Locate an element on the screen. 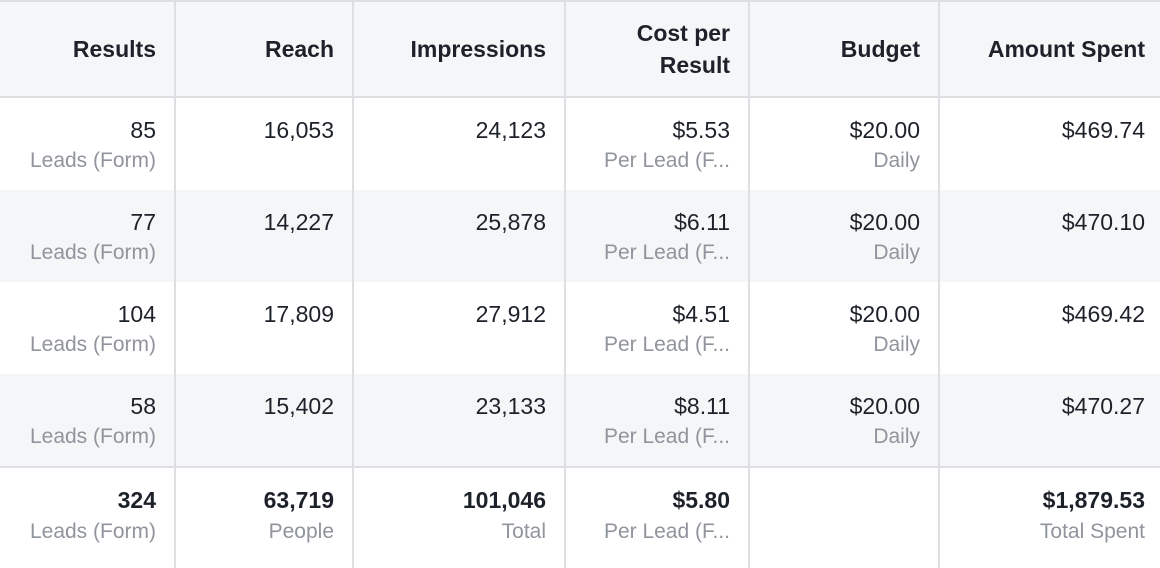 The width and height of the screenshot is (1160, 568). impressions-cell: 27,912 is located at coordinates (460, 328).